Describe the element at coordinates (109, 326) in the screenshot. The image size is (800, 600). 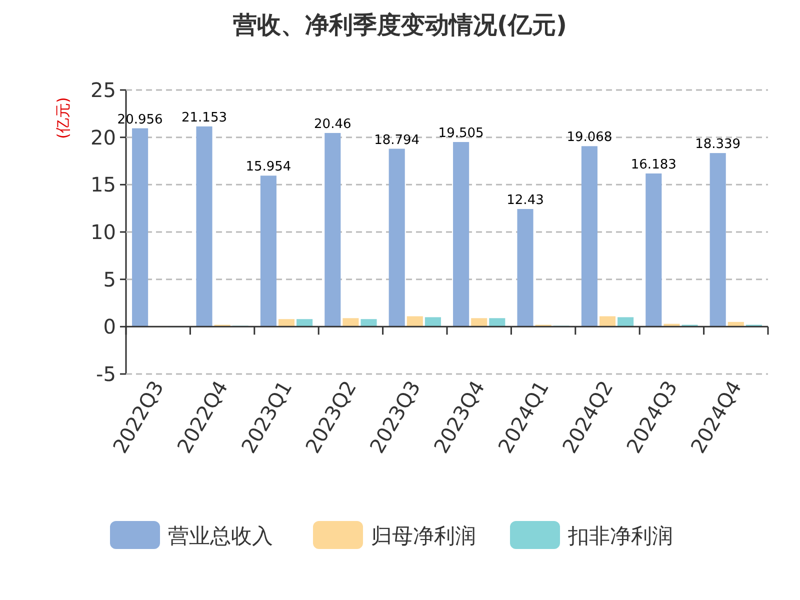
I see `y-tick-label: 0` at that location.